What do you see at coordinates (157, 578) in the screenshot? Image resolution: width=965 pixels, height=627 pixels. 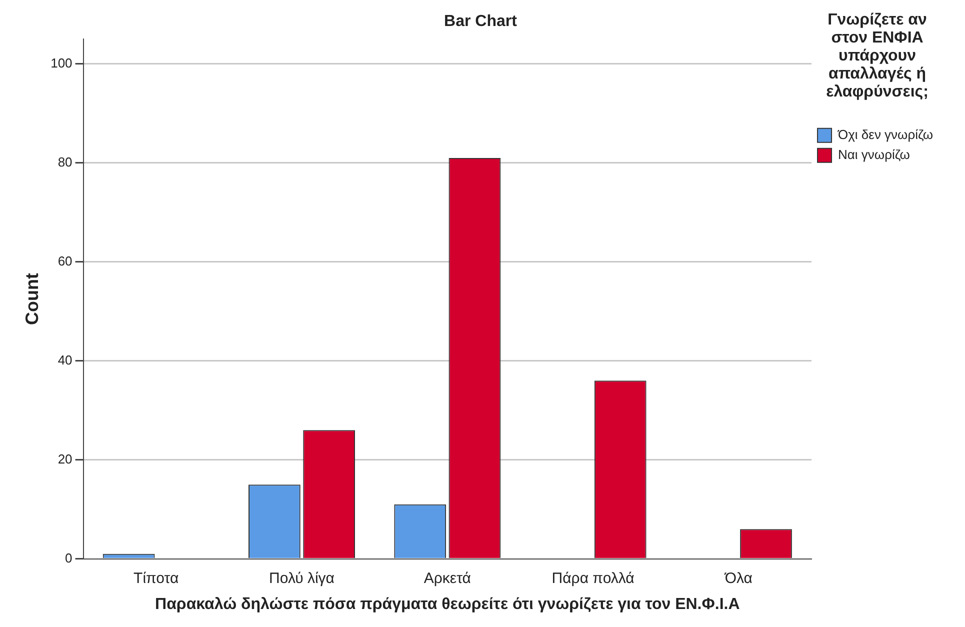 I see `x-tick-label: Τίποτα` at bounding box center [157, 578].